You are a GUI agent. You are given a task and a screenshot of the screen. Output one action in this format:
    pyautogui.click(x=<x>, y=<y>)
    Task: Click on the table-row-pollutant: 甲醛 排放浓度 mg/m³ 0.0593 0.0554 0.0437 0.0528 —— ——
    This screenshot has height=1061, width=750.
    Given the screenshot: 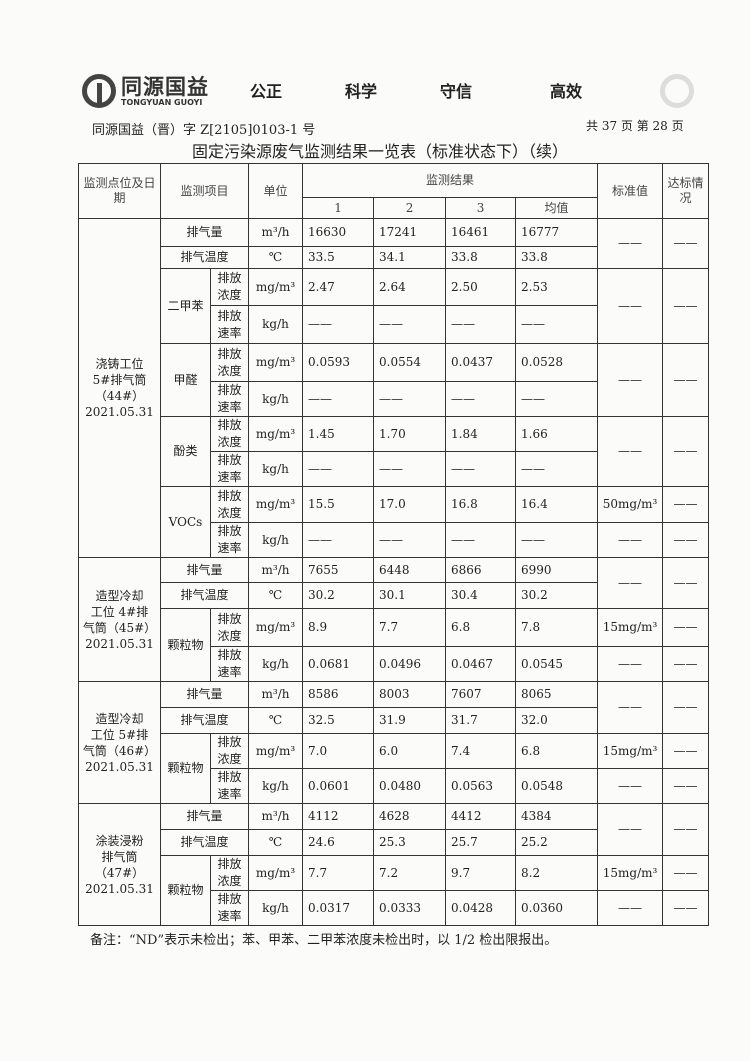 What is the action you would take?
    pyautogui.click(x=394, y=380)
    